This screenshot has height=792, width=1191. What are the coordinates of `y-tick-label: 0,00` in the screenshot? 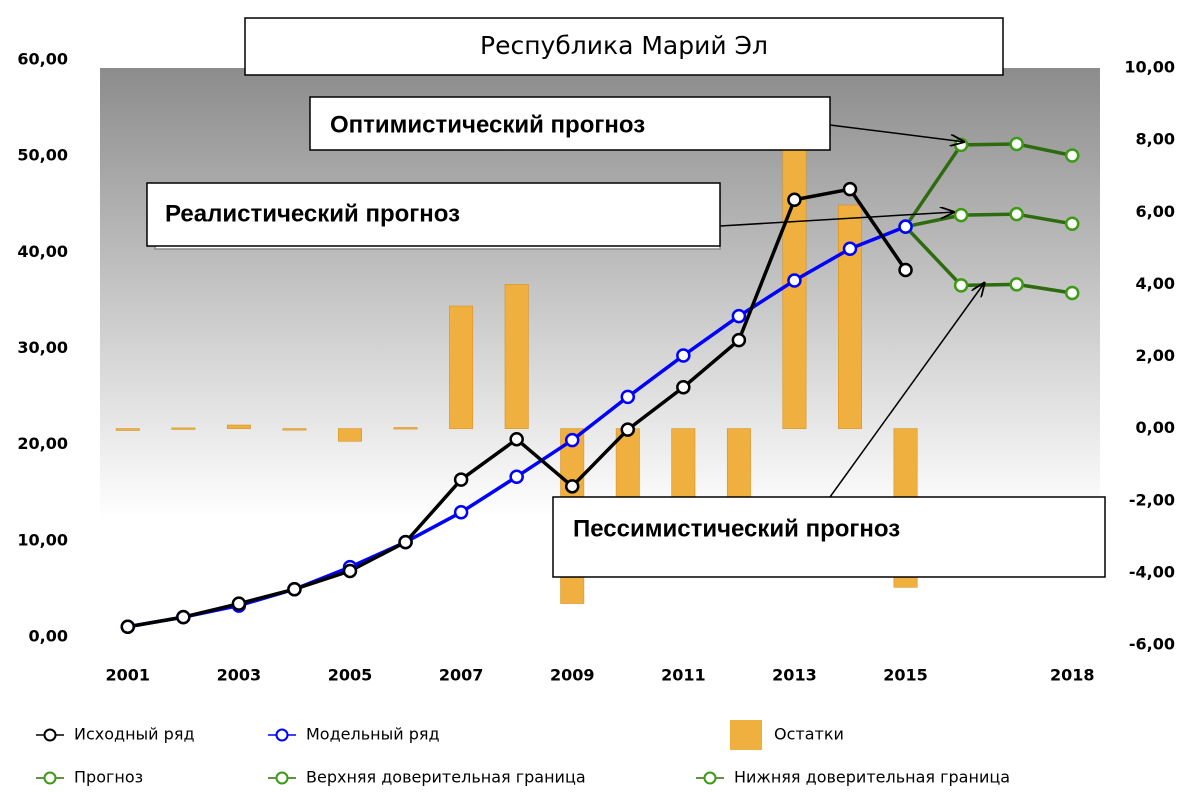 It's located at (48, 636).